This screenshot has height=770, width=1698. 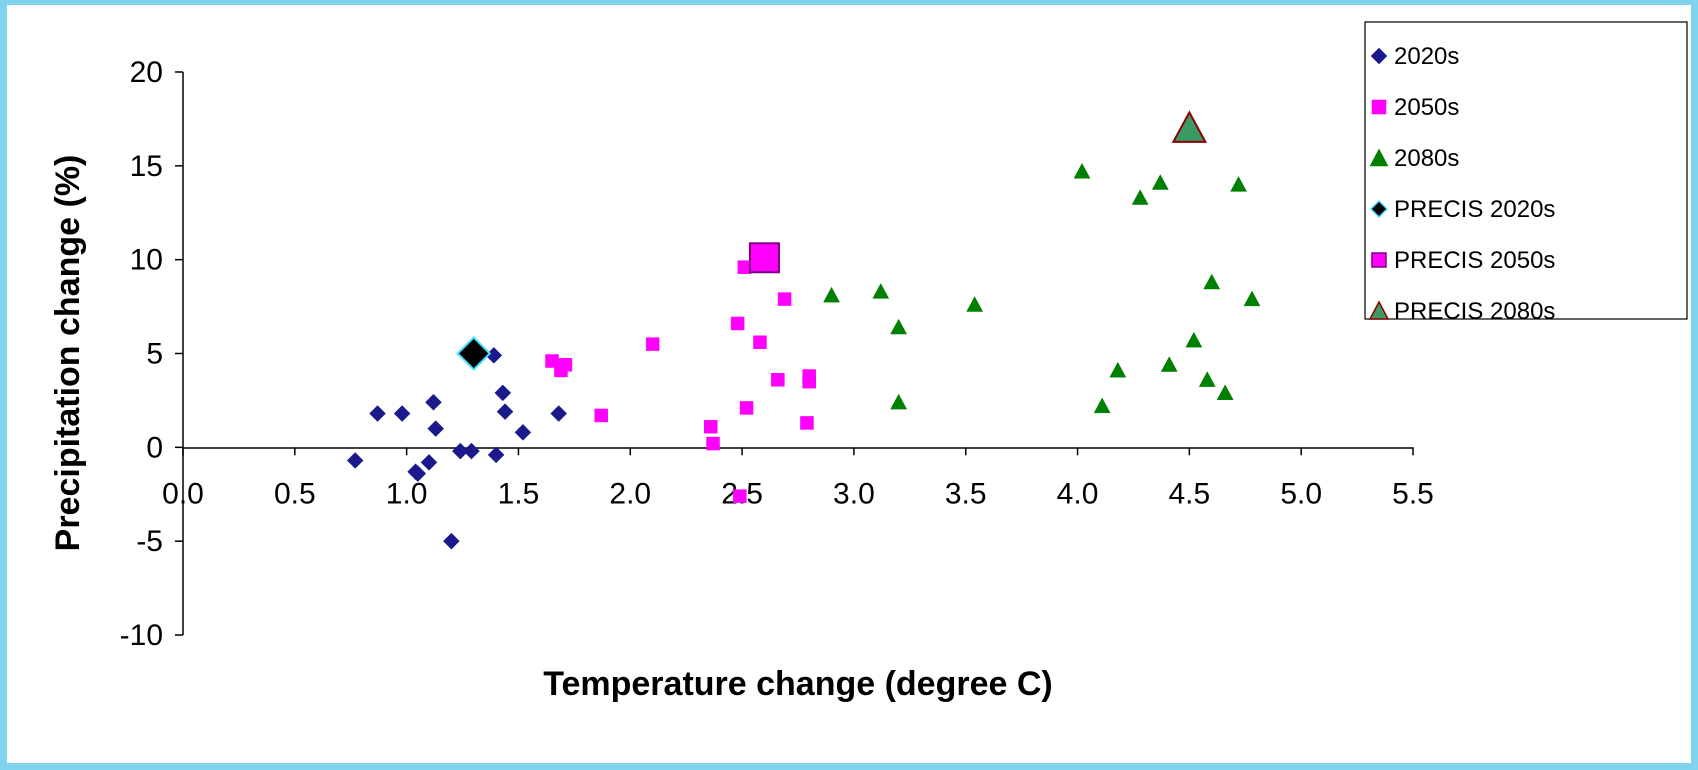 I want to click on legend-label: PRECIS 2050s, so click(x=1474, y=260).